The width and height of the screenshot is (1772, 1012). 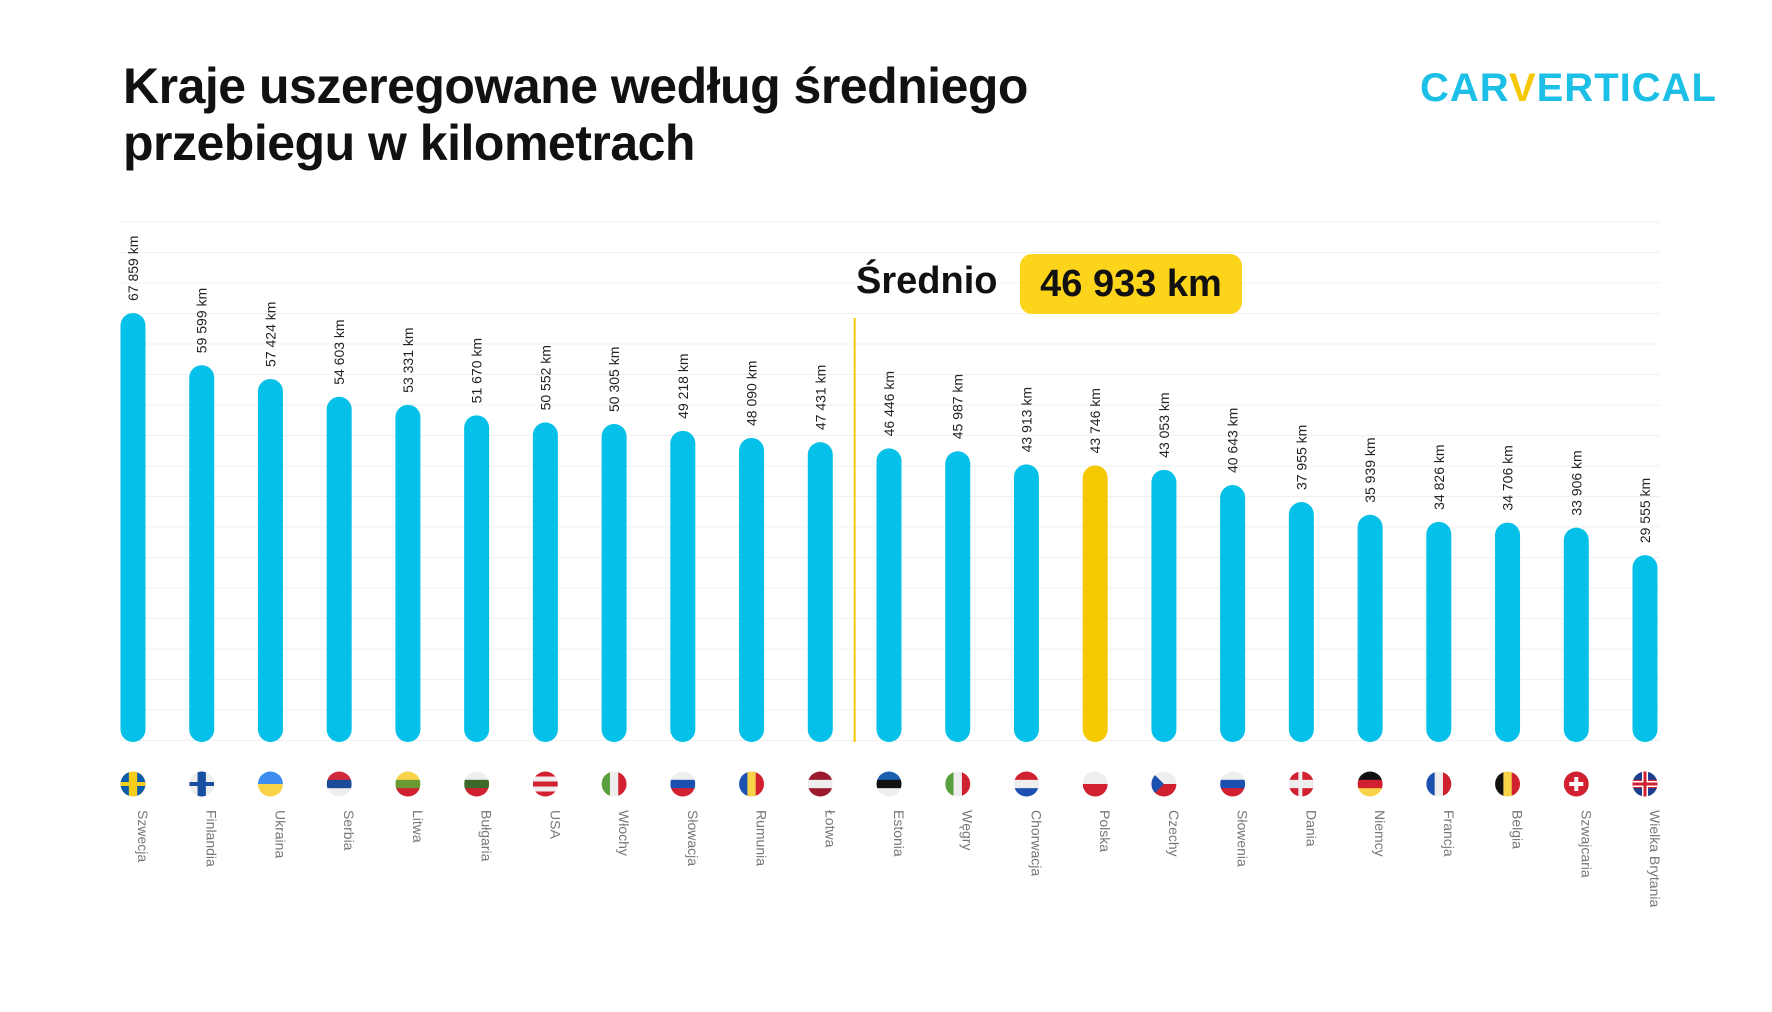 What do you see at coordinates (1164, 784) in the screenshot?
I see `czechia-flag-icon` at bounding box center [1164, 784].